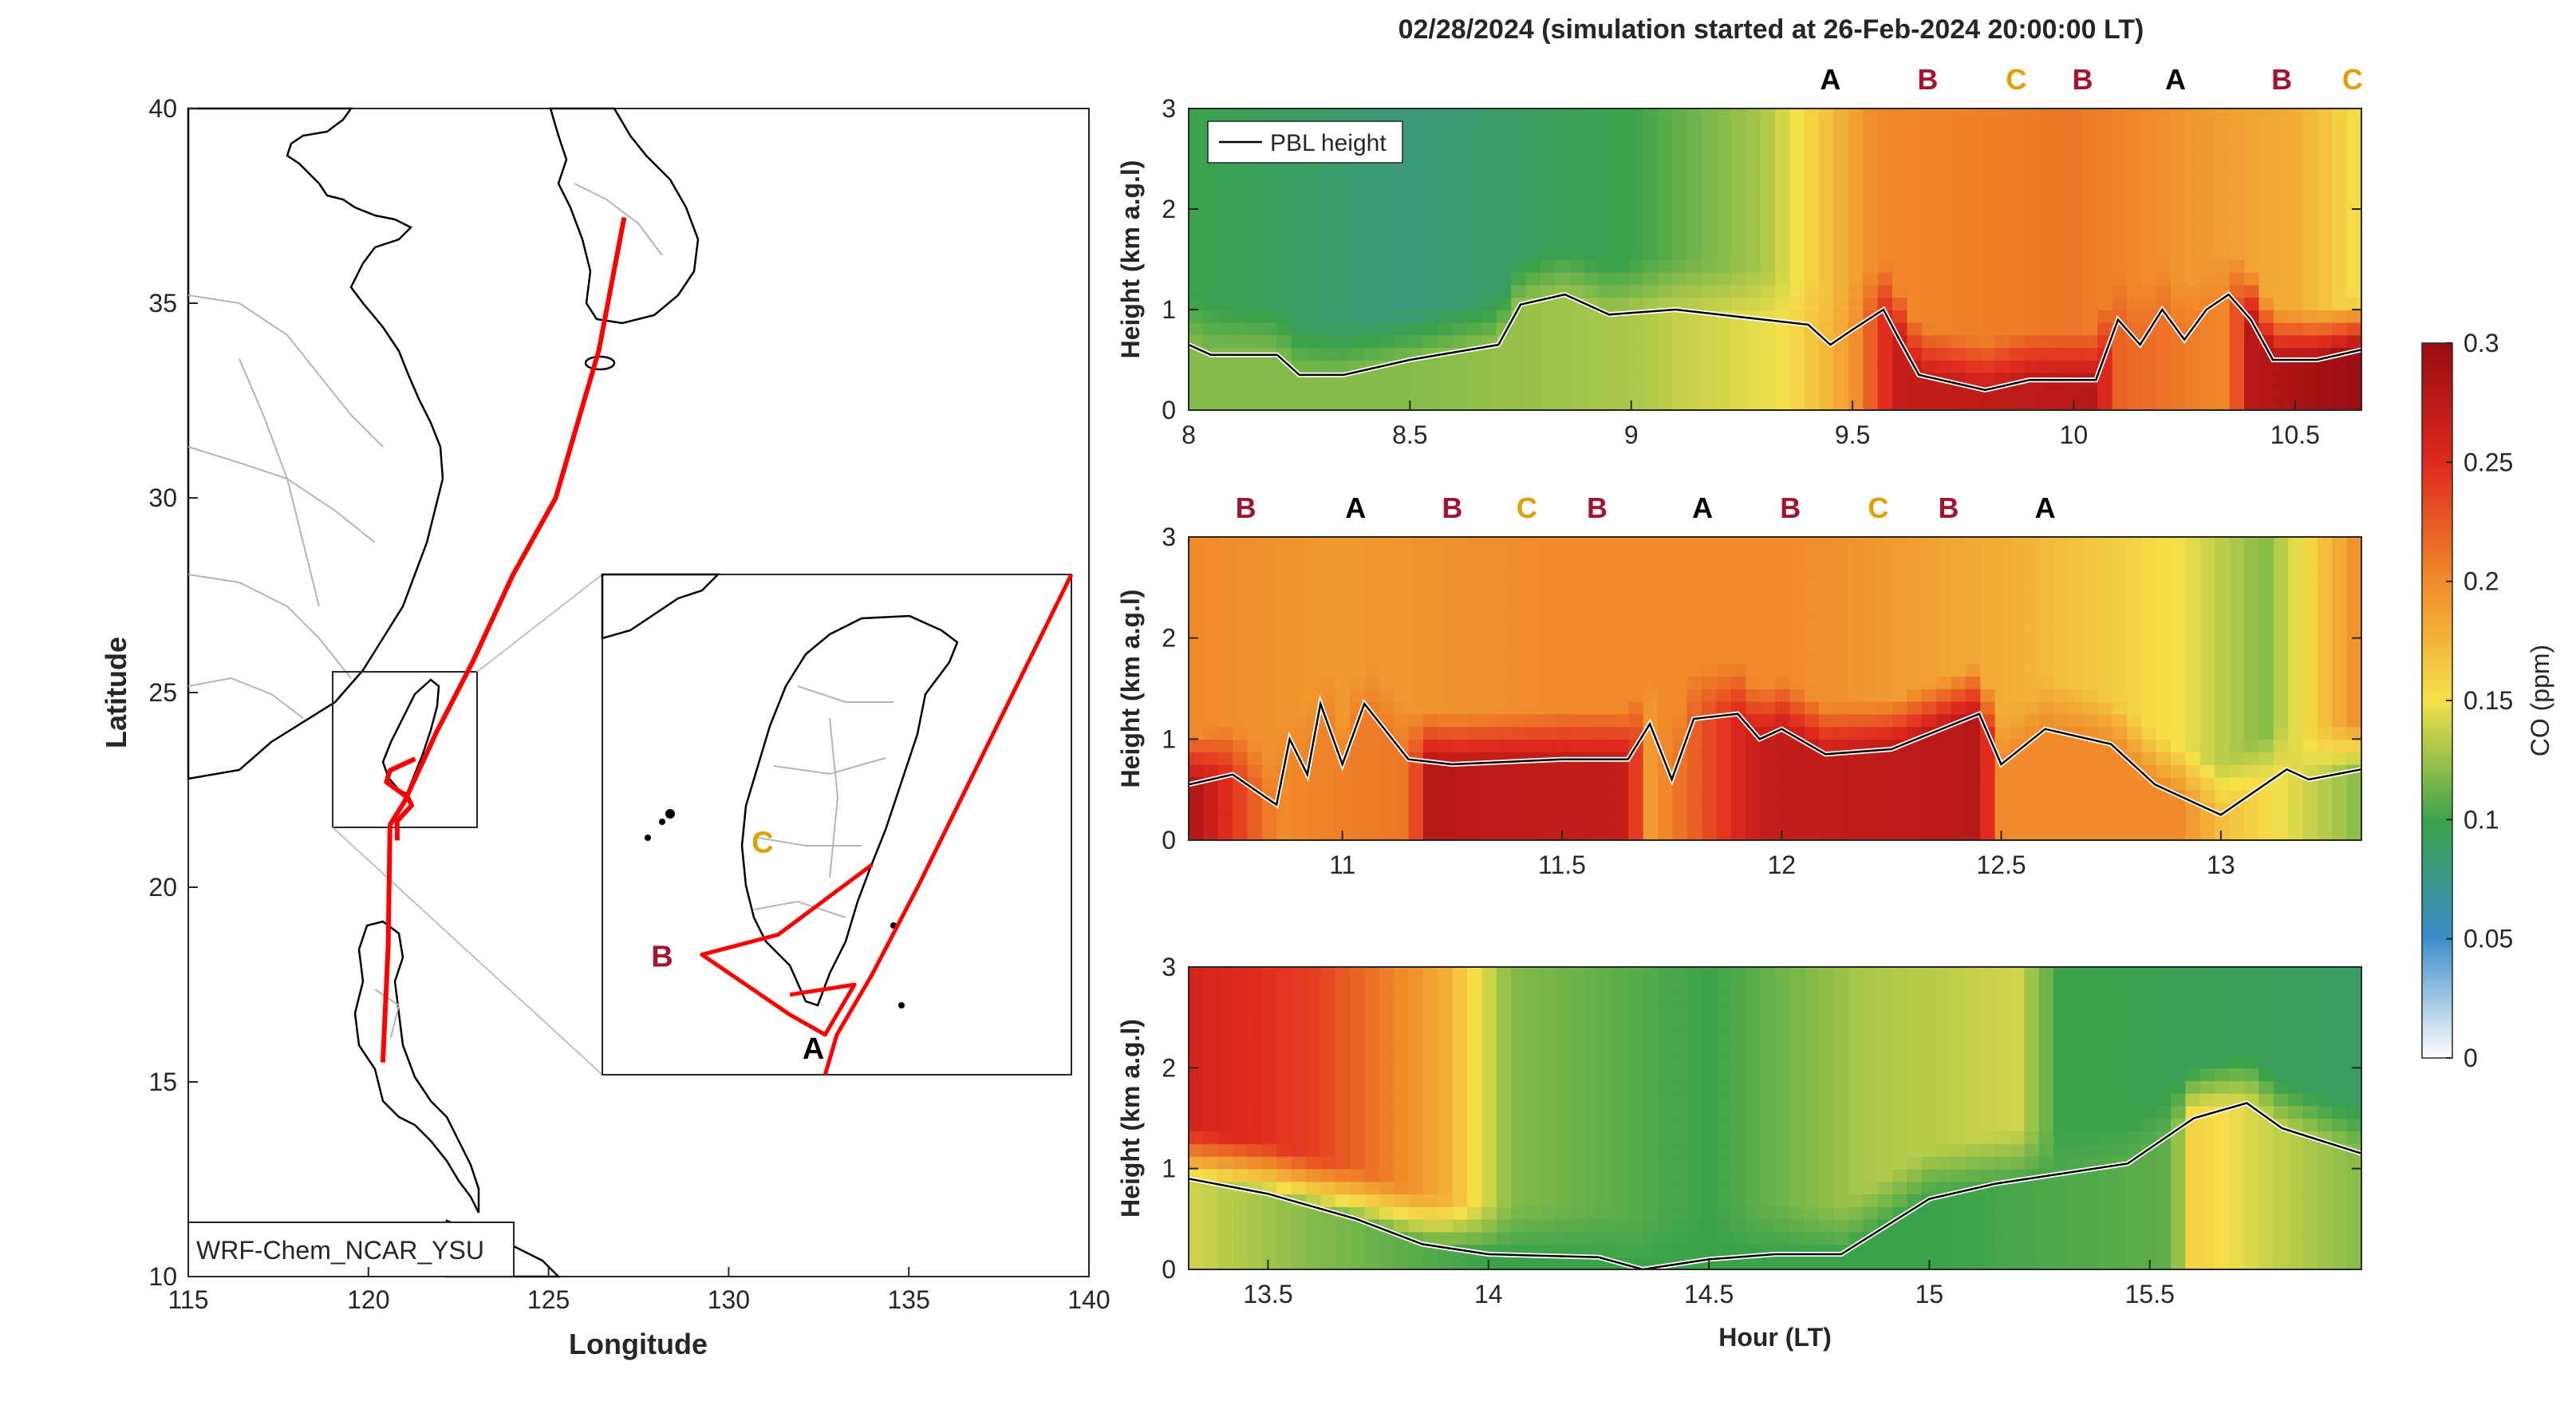  Describe the element at coordinates (163, 497) in the screenshot. I see `map-ytick-label: 30` at that location.